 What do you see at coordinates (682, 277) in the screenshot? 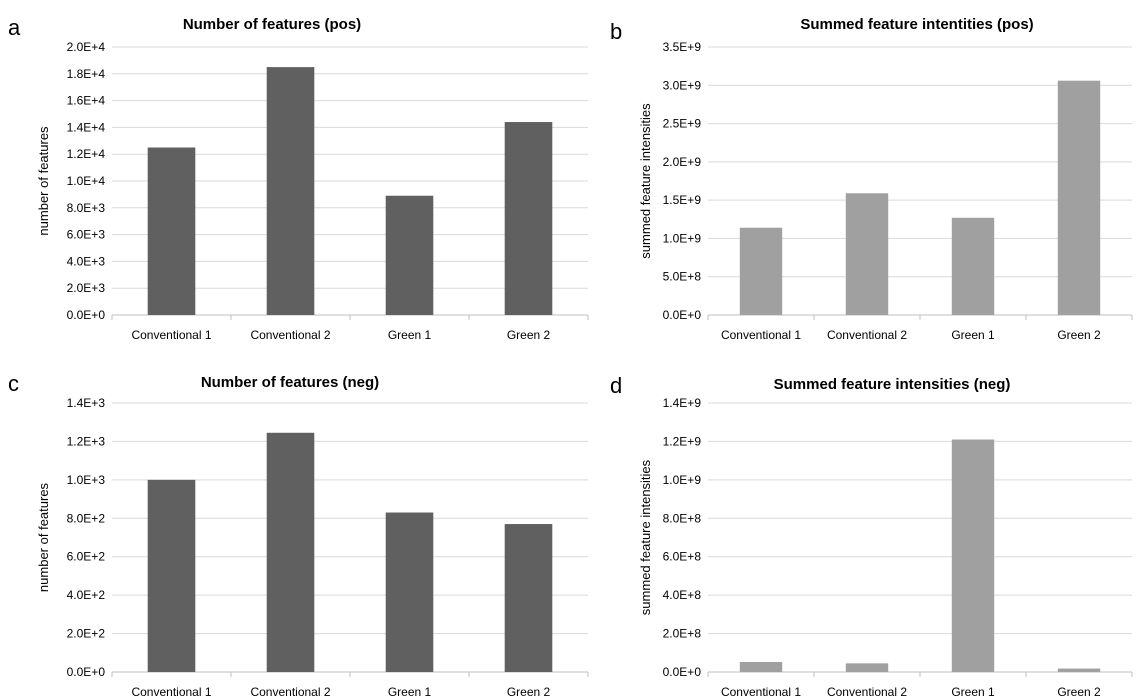
I see `y-tick-label: 5.0E+8` at bounding box center [682, 277].